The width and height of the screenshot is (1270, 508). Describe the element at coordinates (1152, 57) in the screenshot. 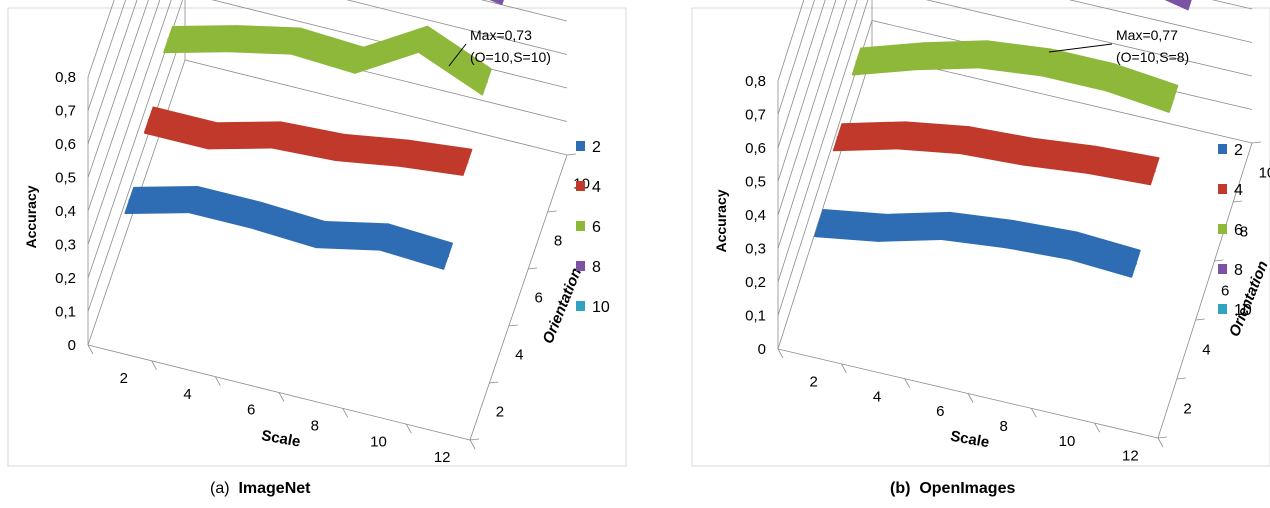

I see `annotation-line2: (O=10,S=8)` at that location.